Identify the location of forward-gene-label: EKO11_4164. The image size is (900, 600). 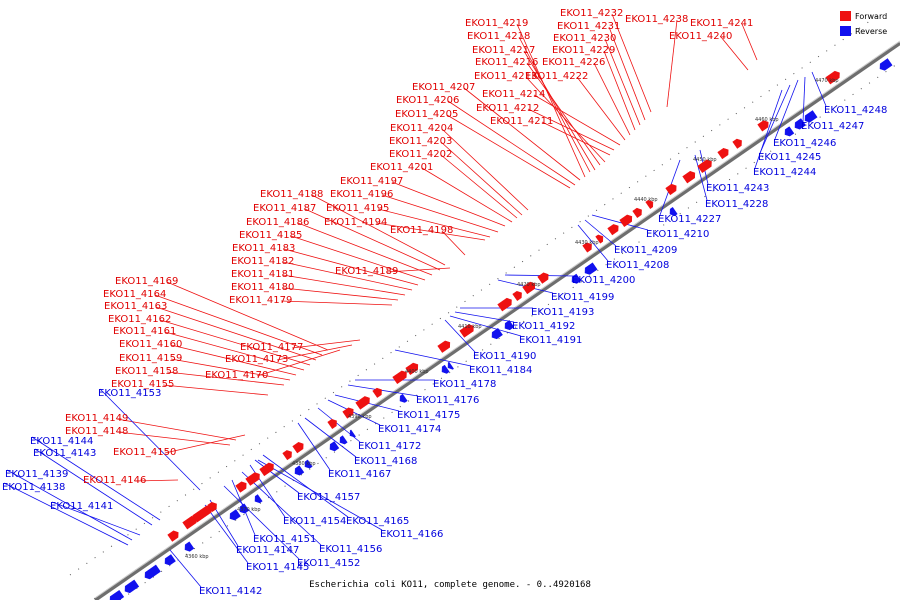
(134, 294).